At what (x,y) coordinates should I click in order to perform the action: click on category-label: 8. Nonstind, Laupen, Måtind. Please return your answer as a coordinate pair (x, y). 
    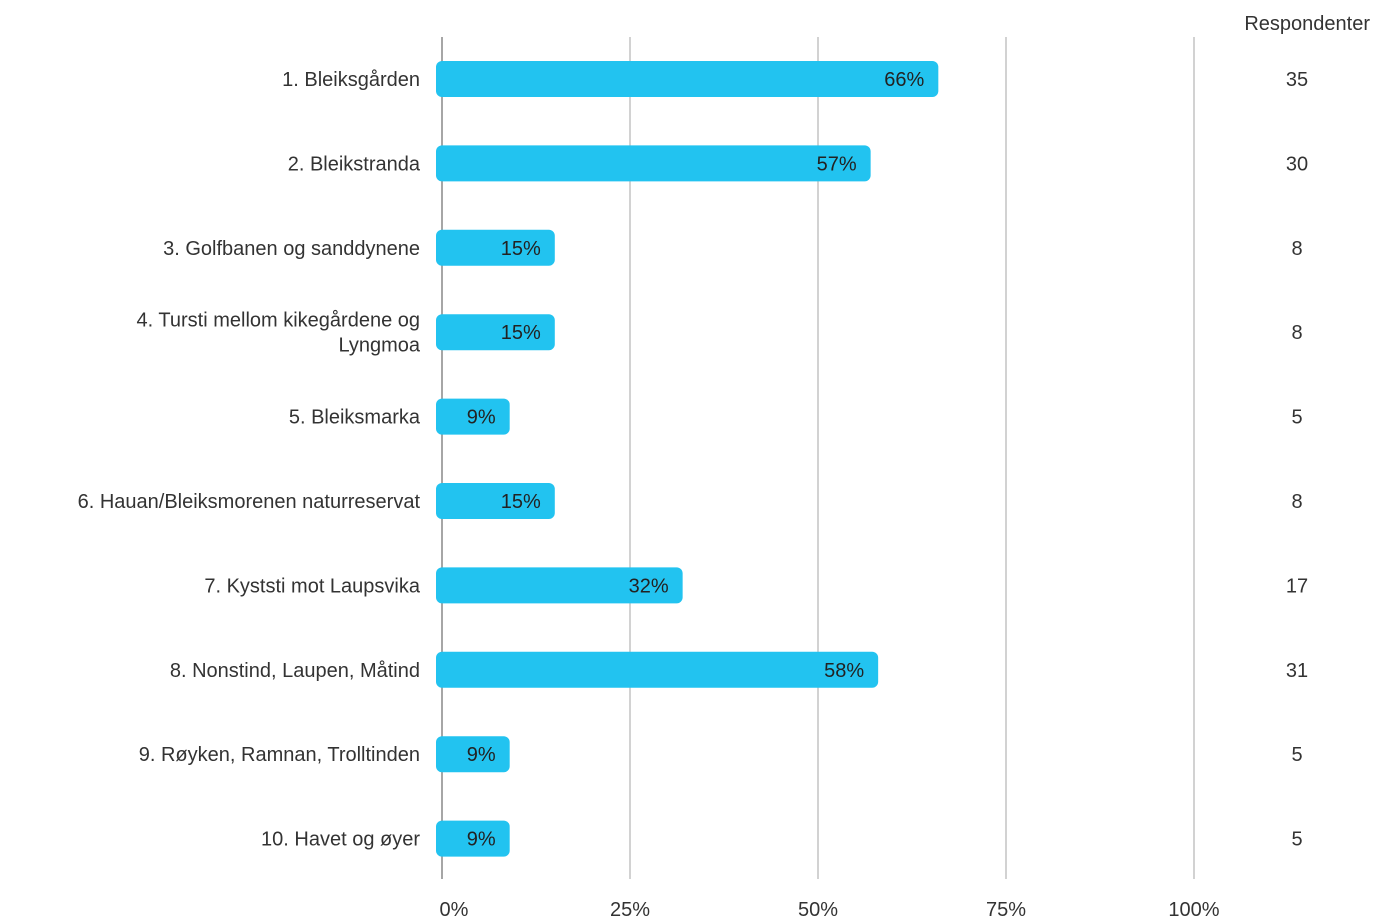
    Looking at the image, I should click on (295, 671).